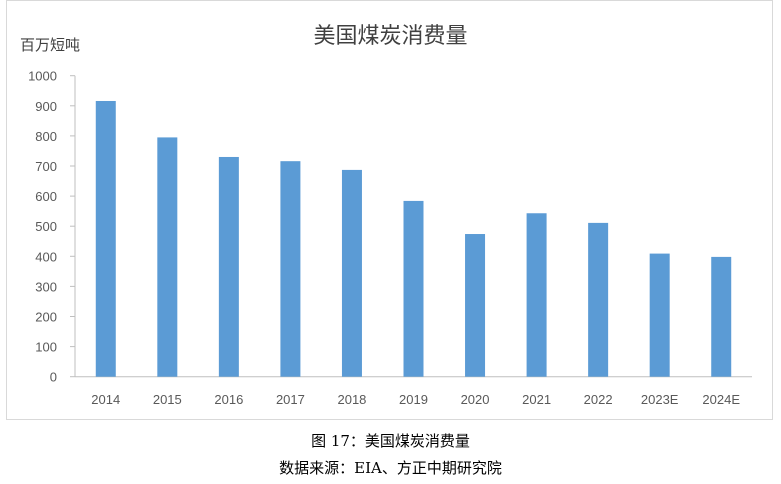 The height and width of the screenshot is (484, 781). I want to click on x-tick-label: 2020, so click(475, 399).